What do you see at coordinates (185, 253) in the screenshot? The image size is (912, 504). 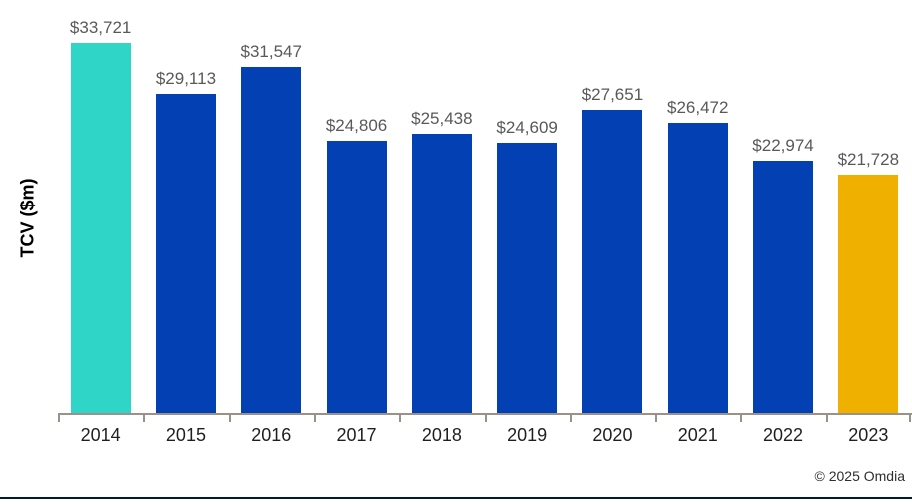 I see `bar-2015` at bounding box center [185, 253].